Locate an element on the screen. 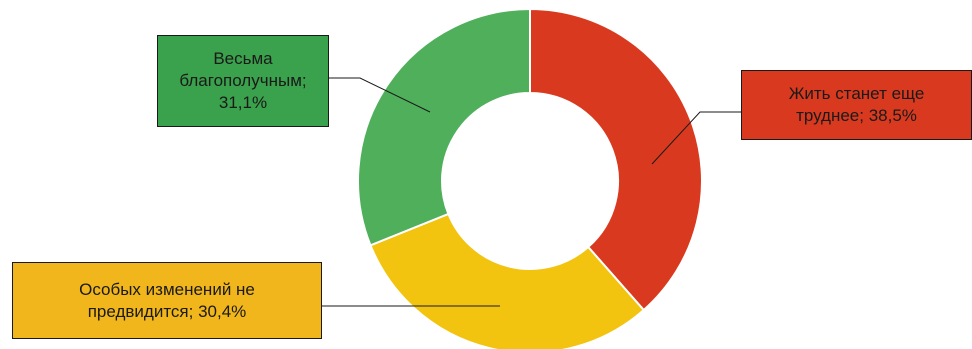 The image size is (972, 349). data-label-red: Жить станет еще труднее; 38,5% is located at coordinates (856, 105).